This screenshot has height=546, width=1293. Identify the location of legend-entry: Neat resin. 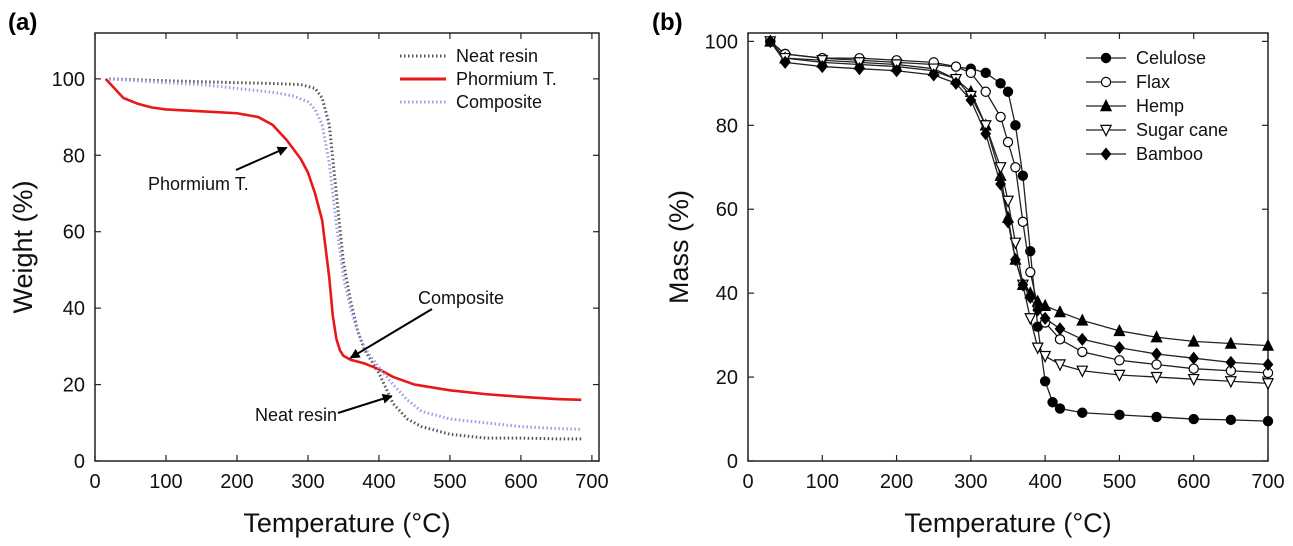
(497, 56).